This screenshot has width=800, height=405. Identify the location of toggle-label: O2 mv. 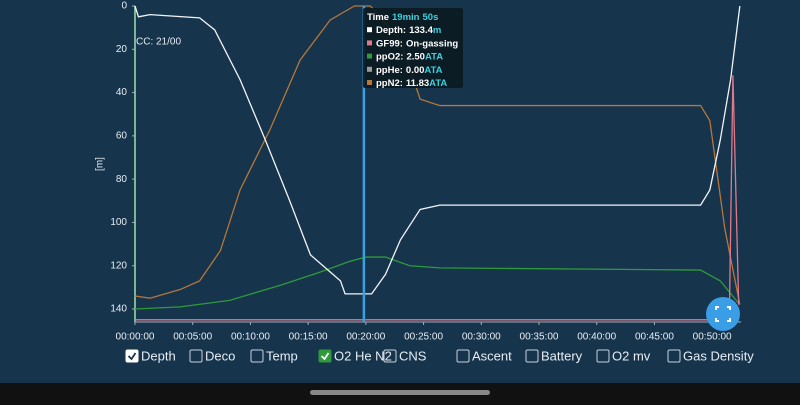
(631, 355).